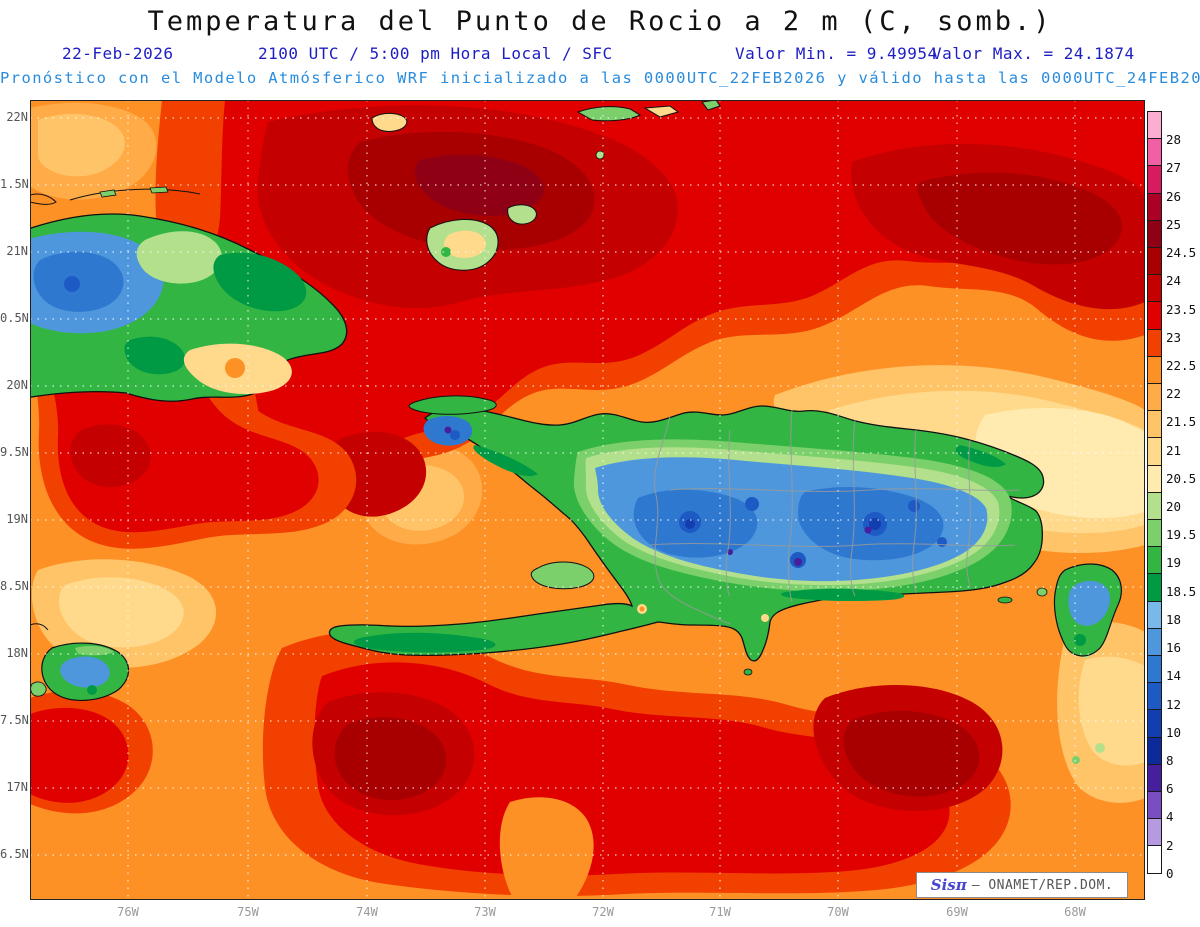 The width and height of the screenshot is (1200, 927). I want to click on y-axis-label: 6.5N, so click(14, 854).